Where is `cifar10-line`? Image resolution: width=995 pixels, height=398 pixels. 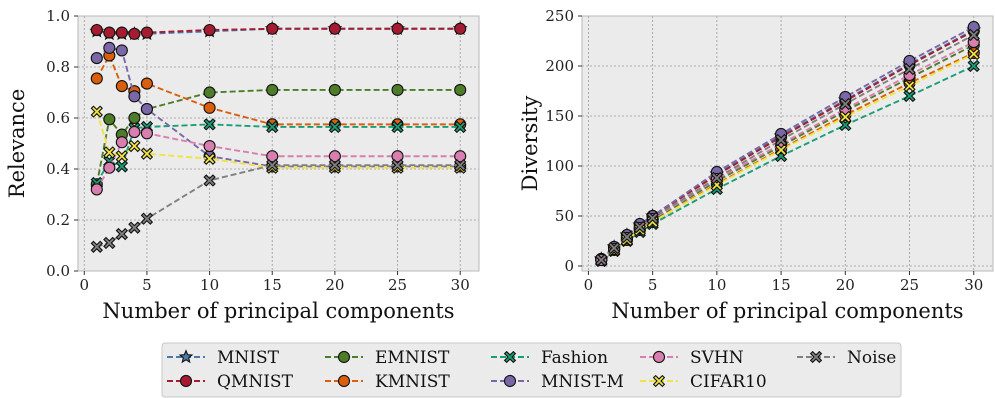
cifar10-line is located at coordinates (278, 140).